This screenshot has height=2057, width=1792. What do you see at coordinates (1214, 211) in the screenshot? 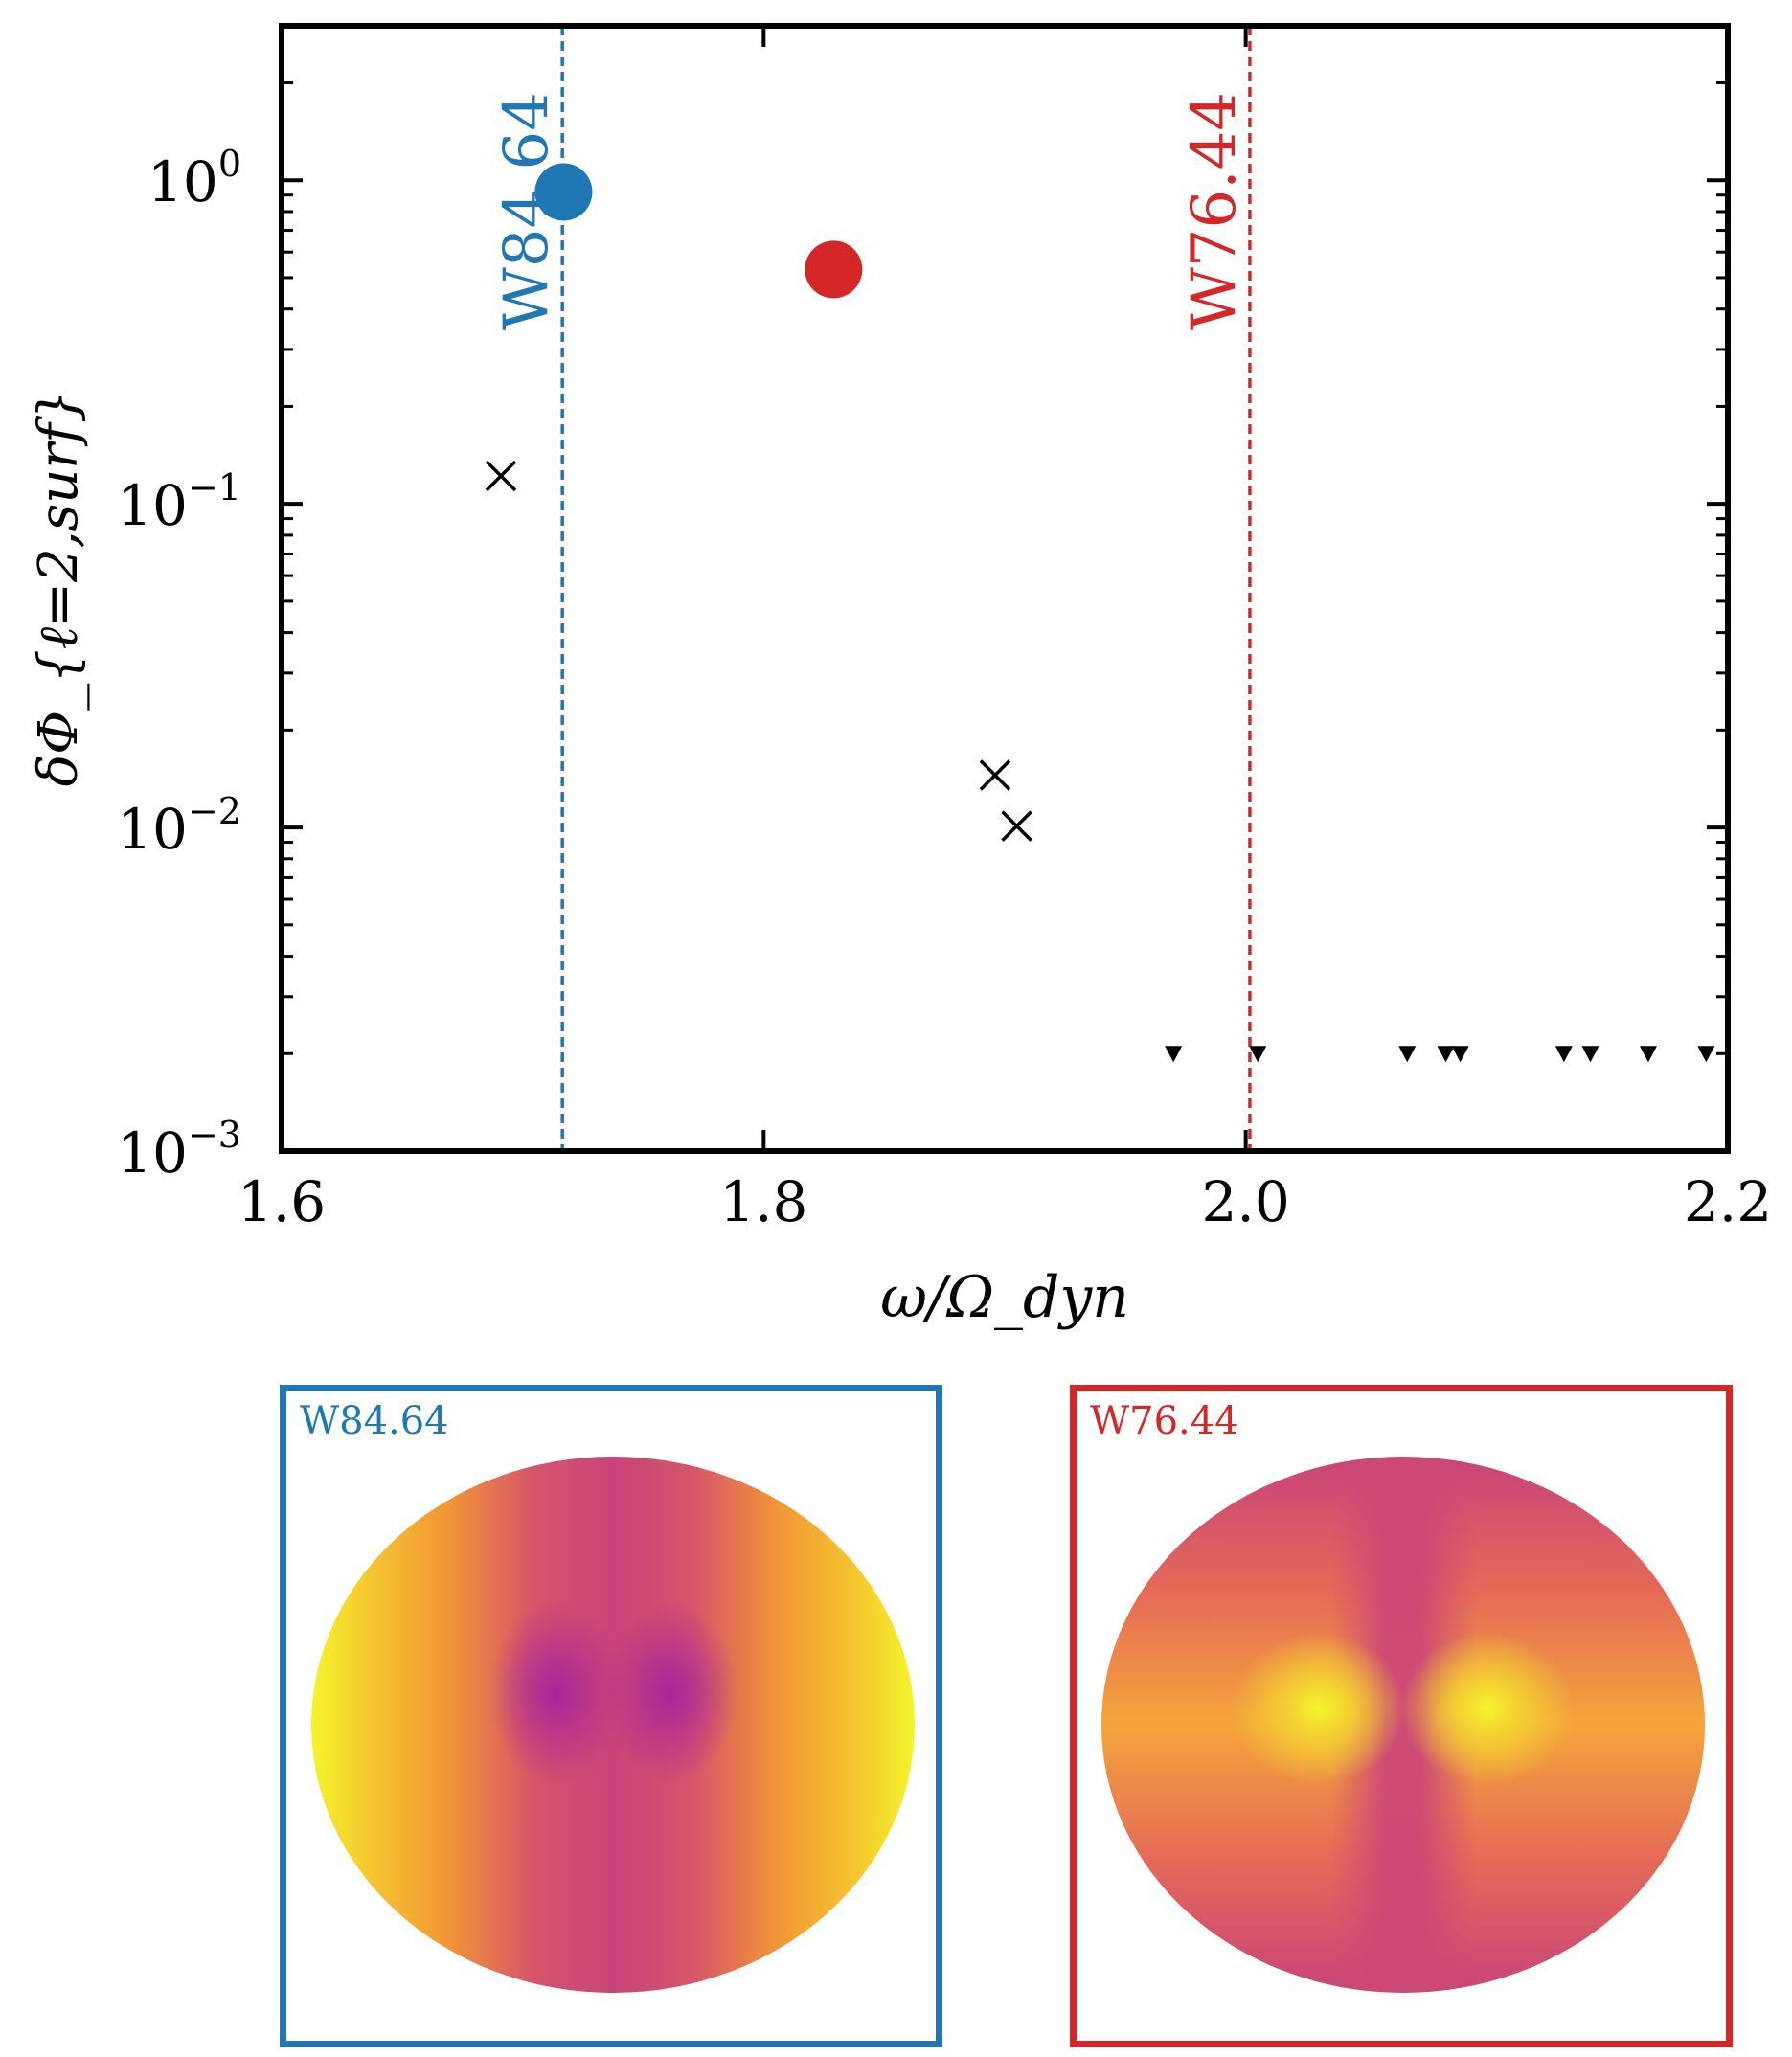
I see `mode-line-label: W76.44` at bounding box center [1214, 211].